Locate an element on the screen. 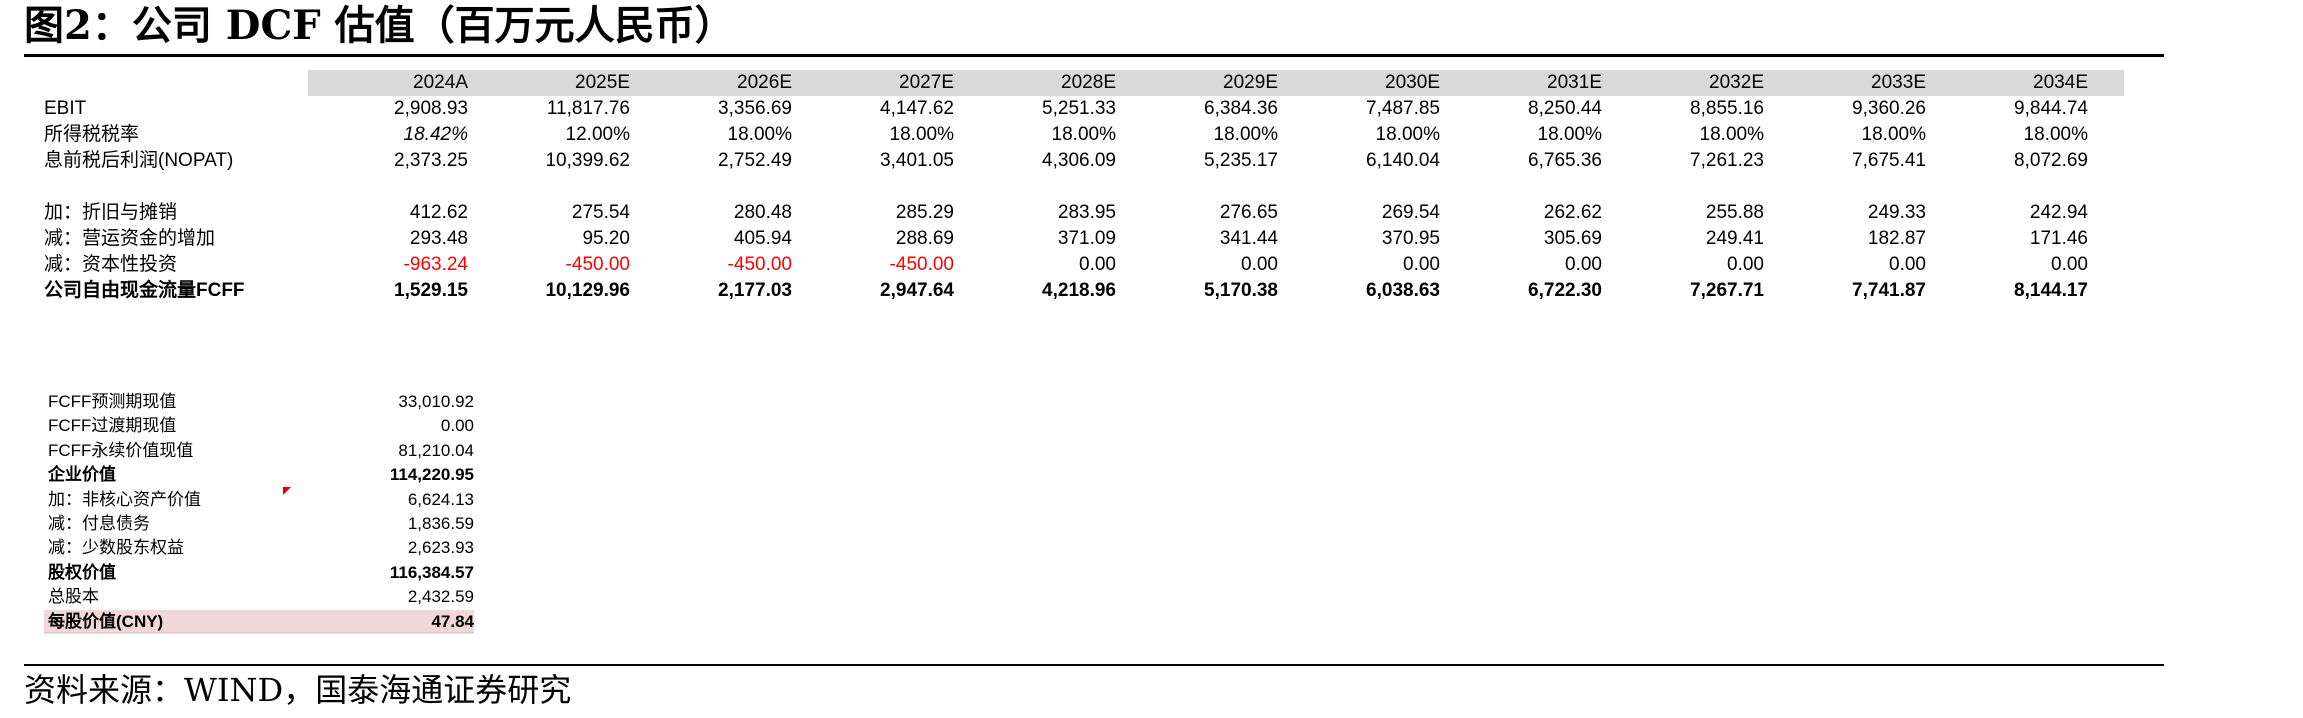  summary-label: 减：付息债务 is located at coordinates (99, 523).